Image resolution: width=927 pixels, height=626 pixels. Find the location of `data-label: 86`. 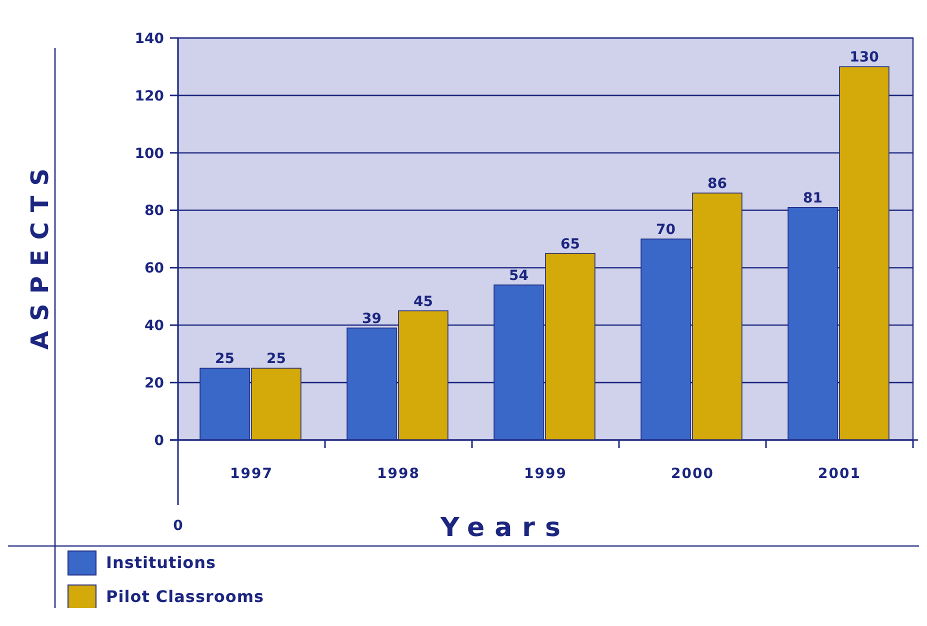

data-label: 86 is located at coordinates (717, 184).